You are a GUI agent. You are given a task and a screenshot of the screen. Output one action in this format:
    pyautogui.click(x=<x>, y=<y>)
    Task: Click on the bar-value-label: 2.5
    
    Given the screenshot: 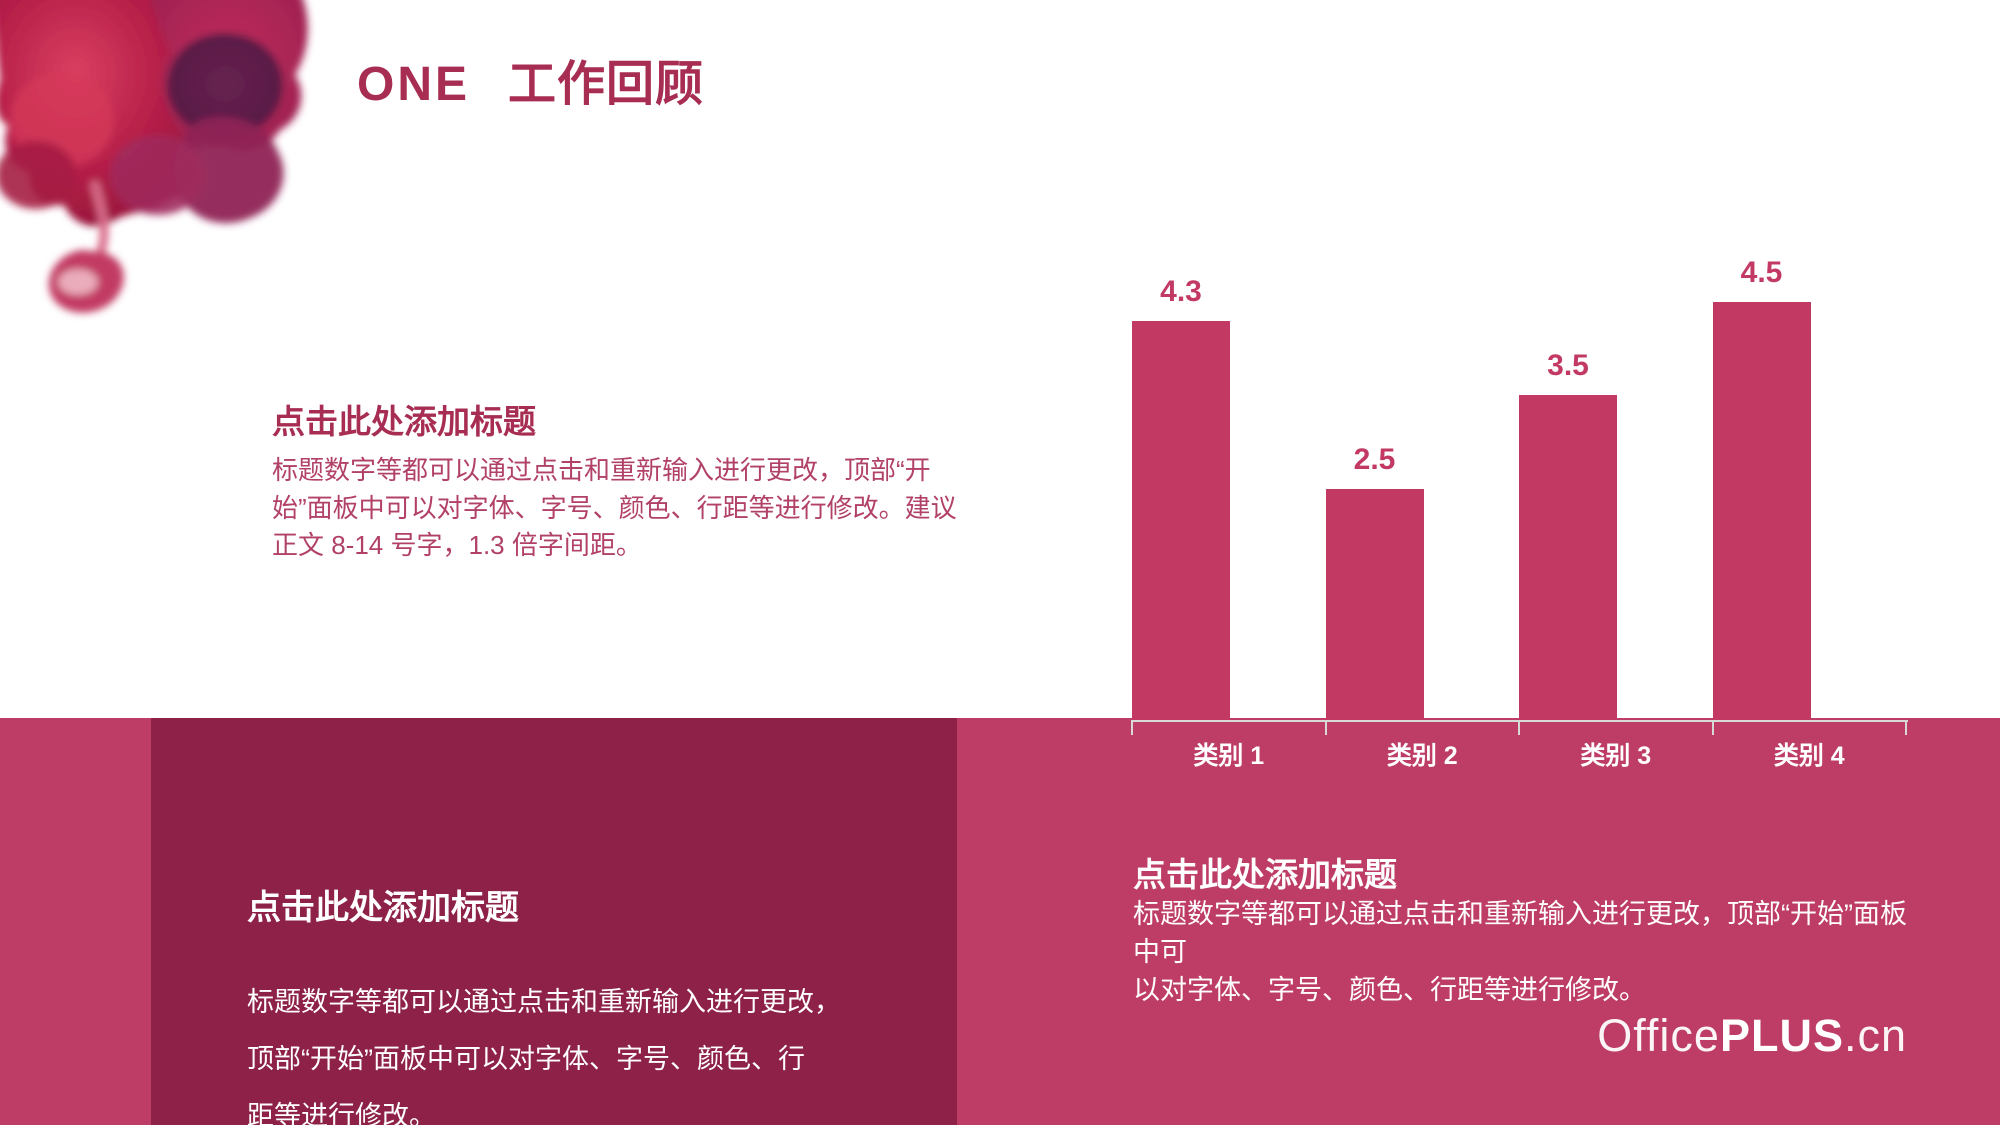 What is the action you would take?
    pyautogui.click(x=1374, y=459)
    